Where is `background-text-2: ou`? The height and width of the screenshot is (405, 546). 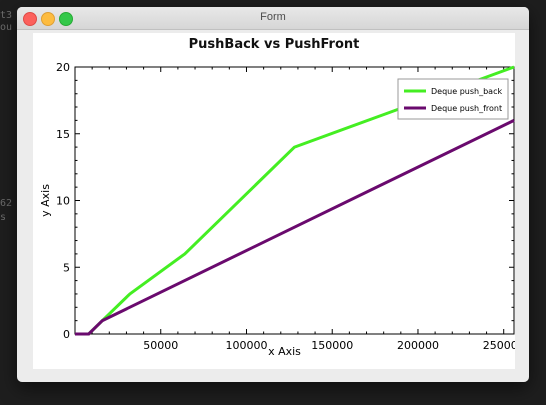 background-text-2: ou is located at coordinates (6, 27).